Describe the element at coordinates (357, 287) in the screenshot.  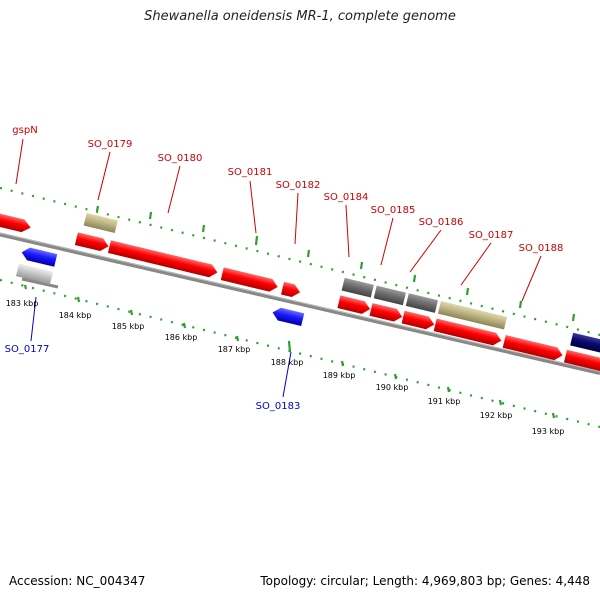
I see `gene-SO_0184-grey` at that location.